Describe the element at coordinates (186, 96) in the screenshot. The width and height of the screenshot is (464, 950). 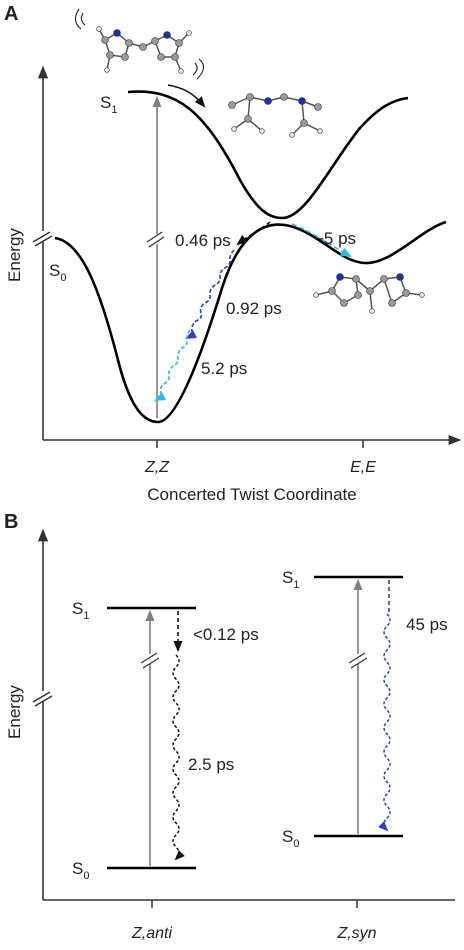
I see `panel-a-wavepacket-arrow` at that location.